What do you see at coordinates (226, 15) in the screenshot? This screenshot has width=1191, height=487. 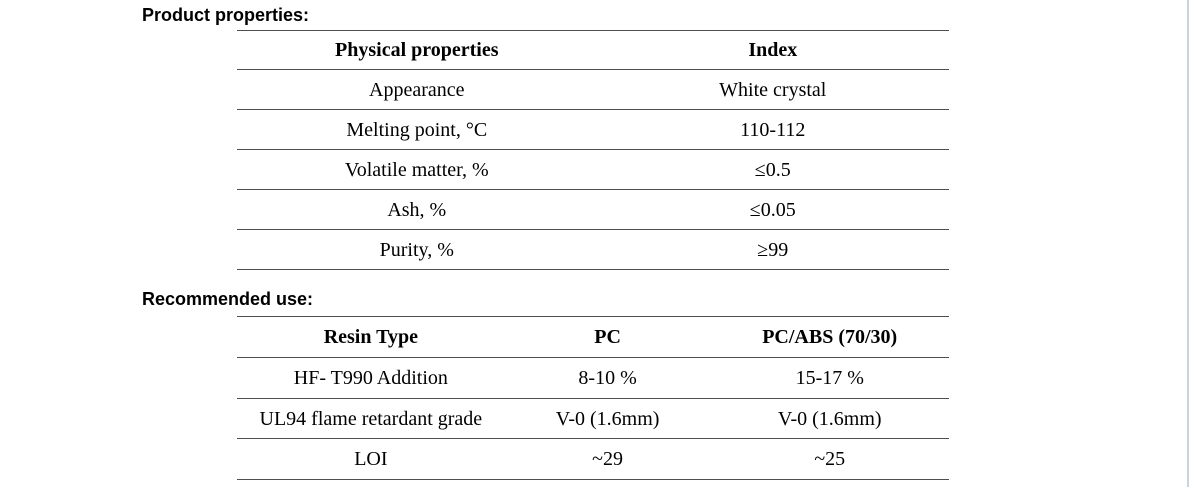 I see `section-heading-product-properties: Product properties:` at bounding box center [226, 15].